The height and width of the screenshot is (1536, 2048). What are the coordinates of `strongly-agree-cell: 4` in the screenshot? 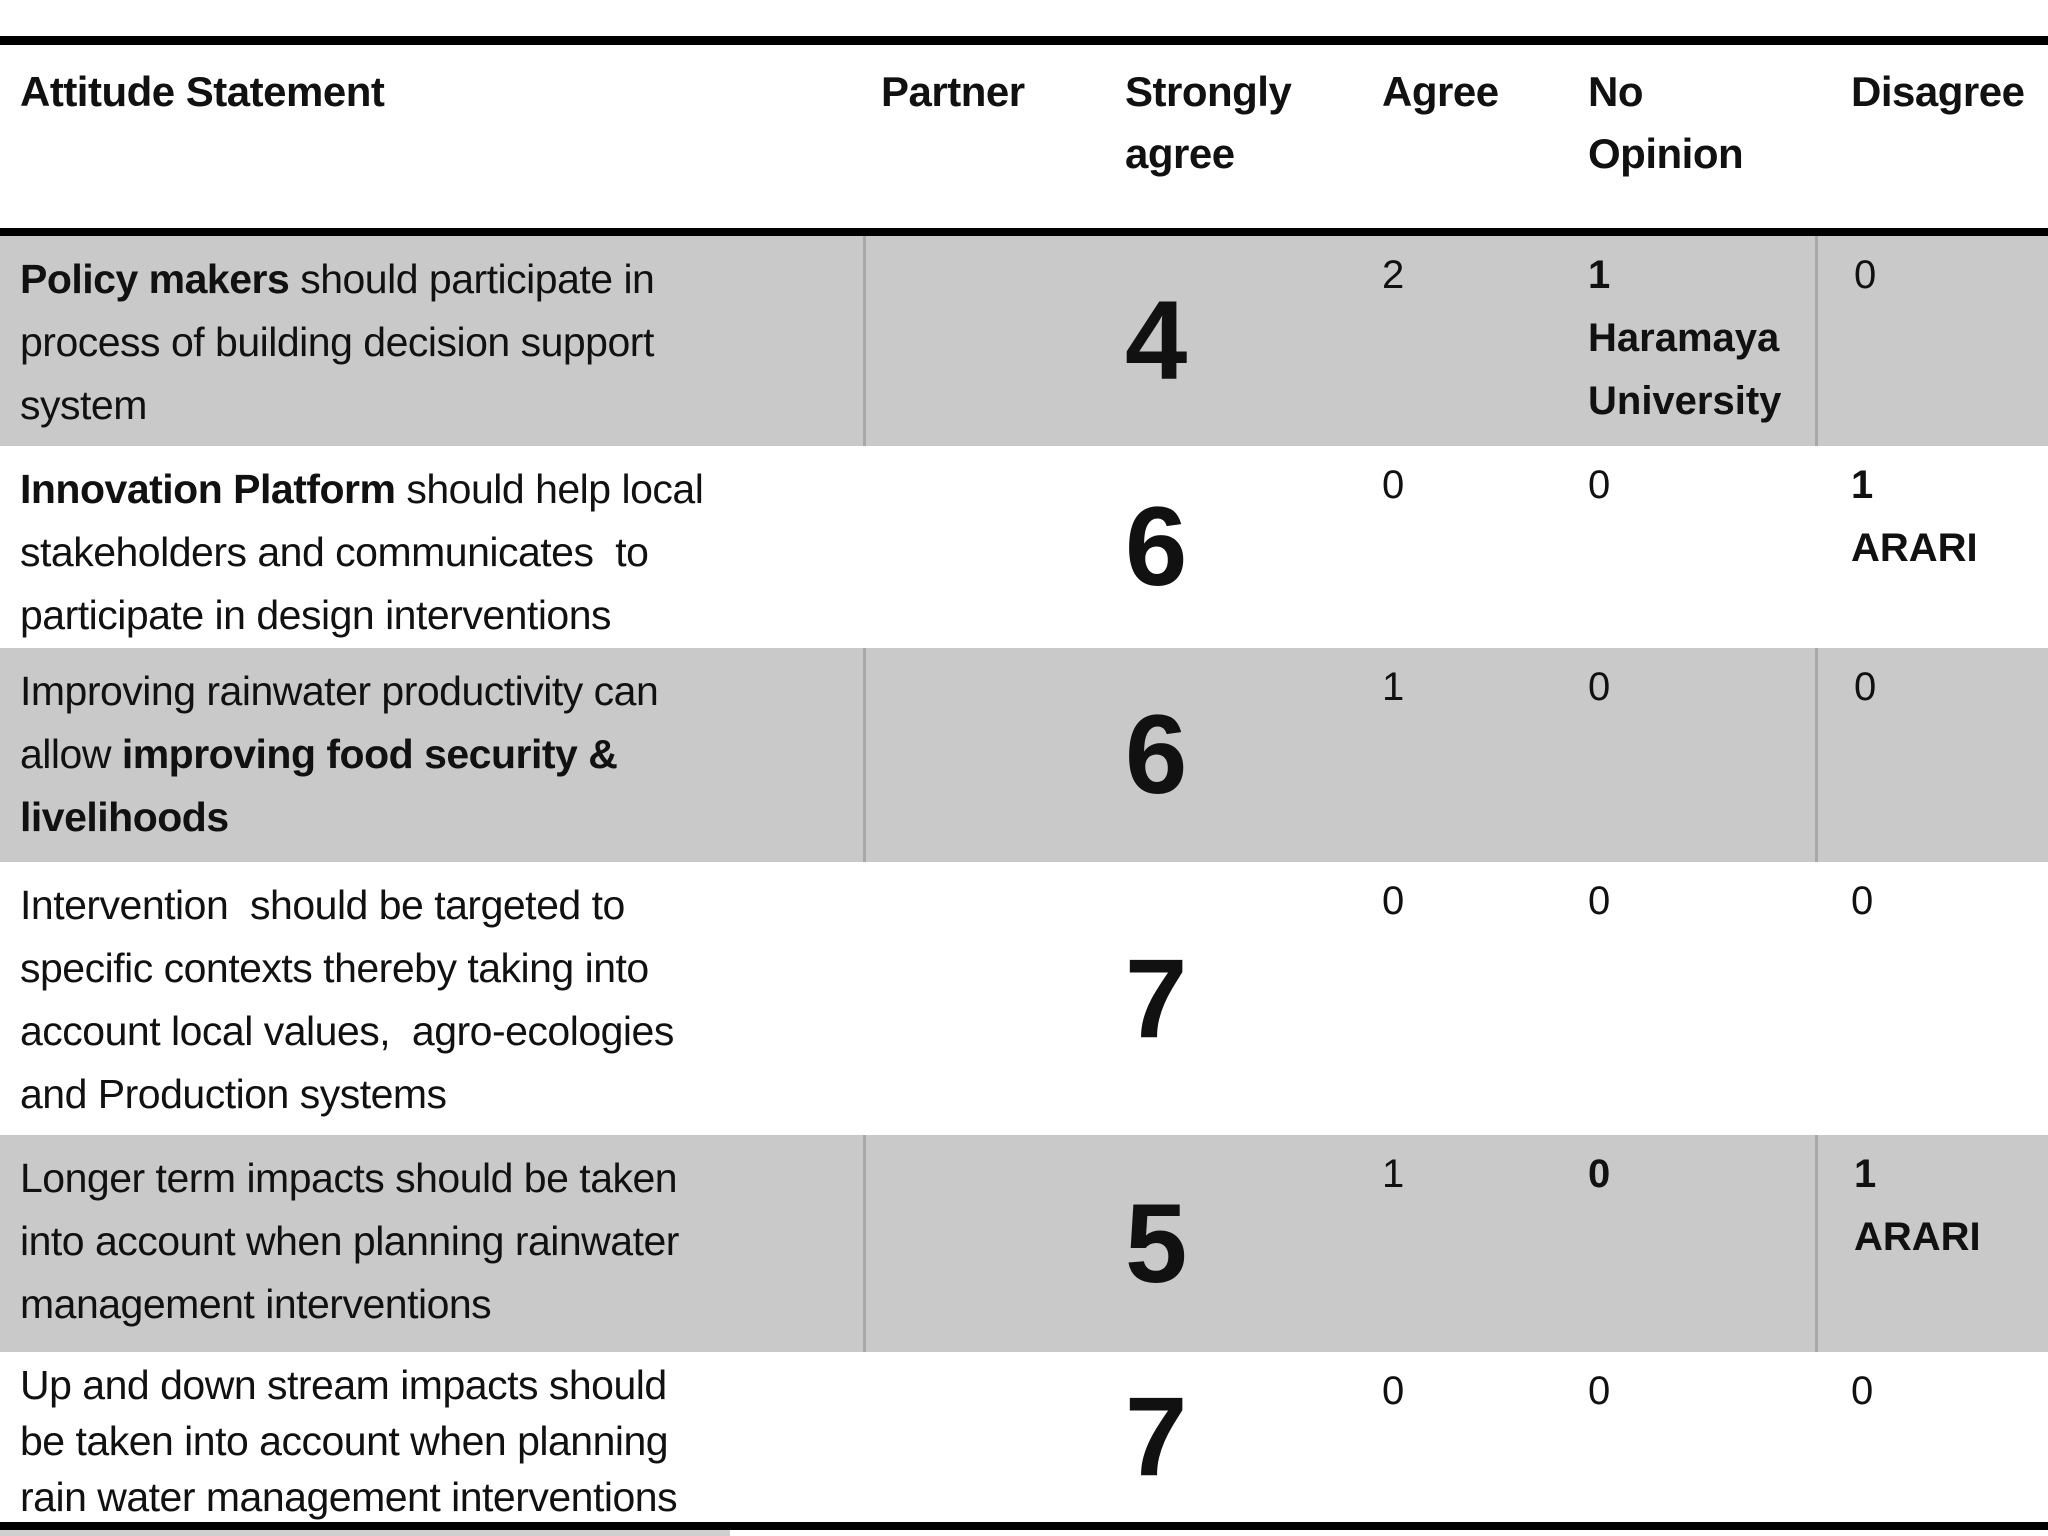 It's located at (1246, 341).